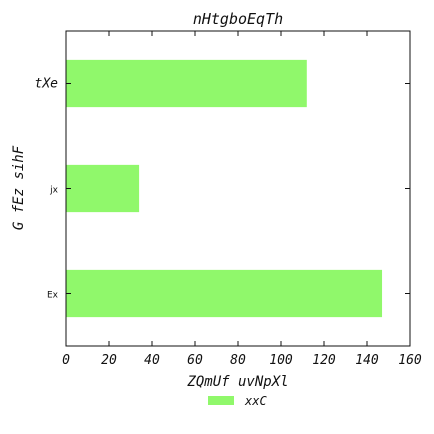 The height and width of the screenshot is (434, 434). What do you see at coordinates (238, 360) in the screenshot?
I see `x-tick-label-80: 80` at bounding box center [238, 360].